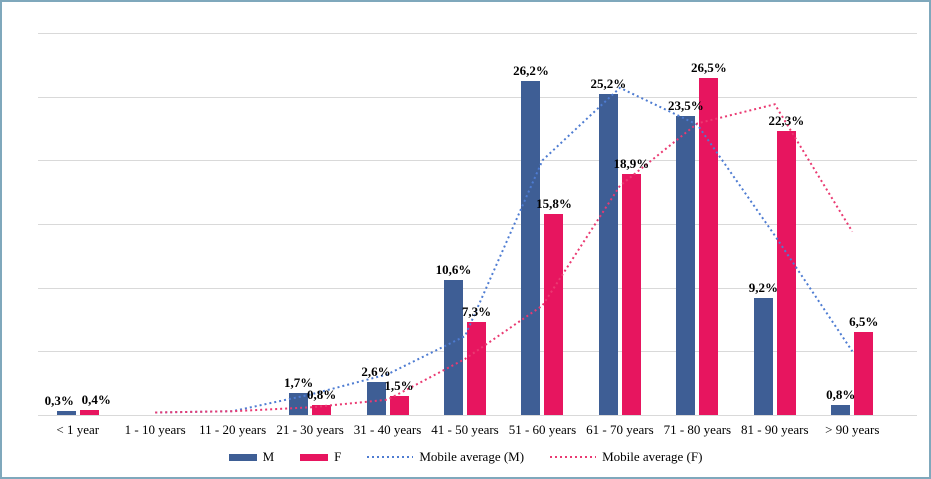  What do you see at coordinates (310, 429) in the screenshot?
I see `x-axis-label: 21 - 30 years` at bounding box center [310, 429].